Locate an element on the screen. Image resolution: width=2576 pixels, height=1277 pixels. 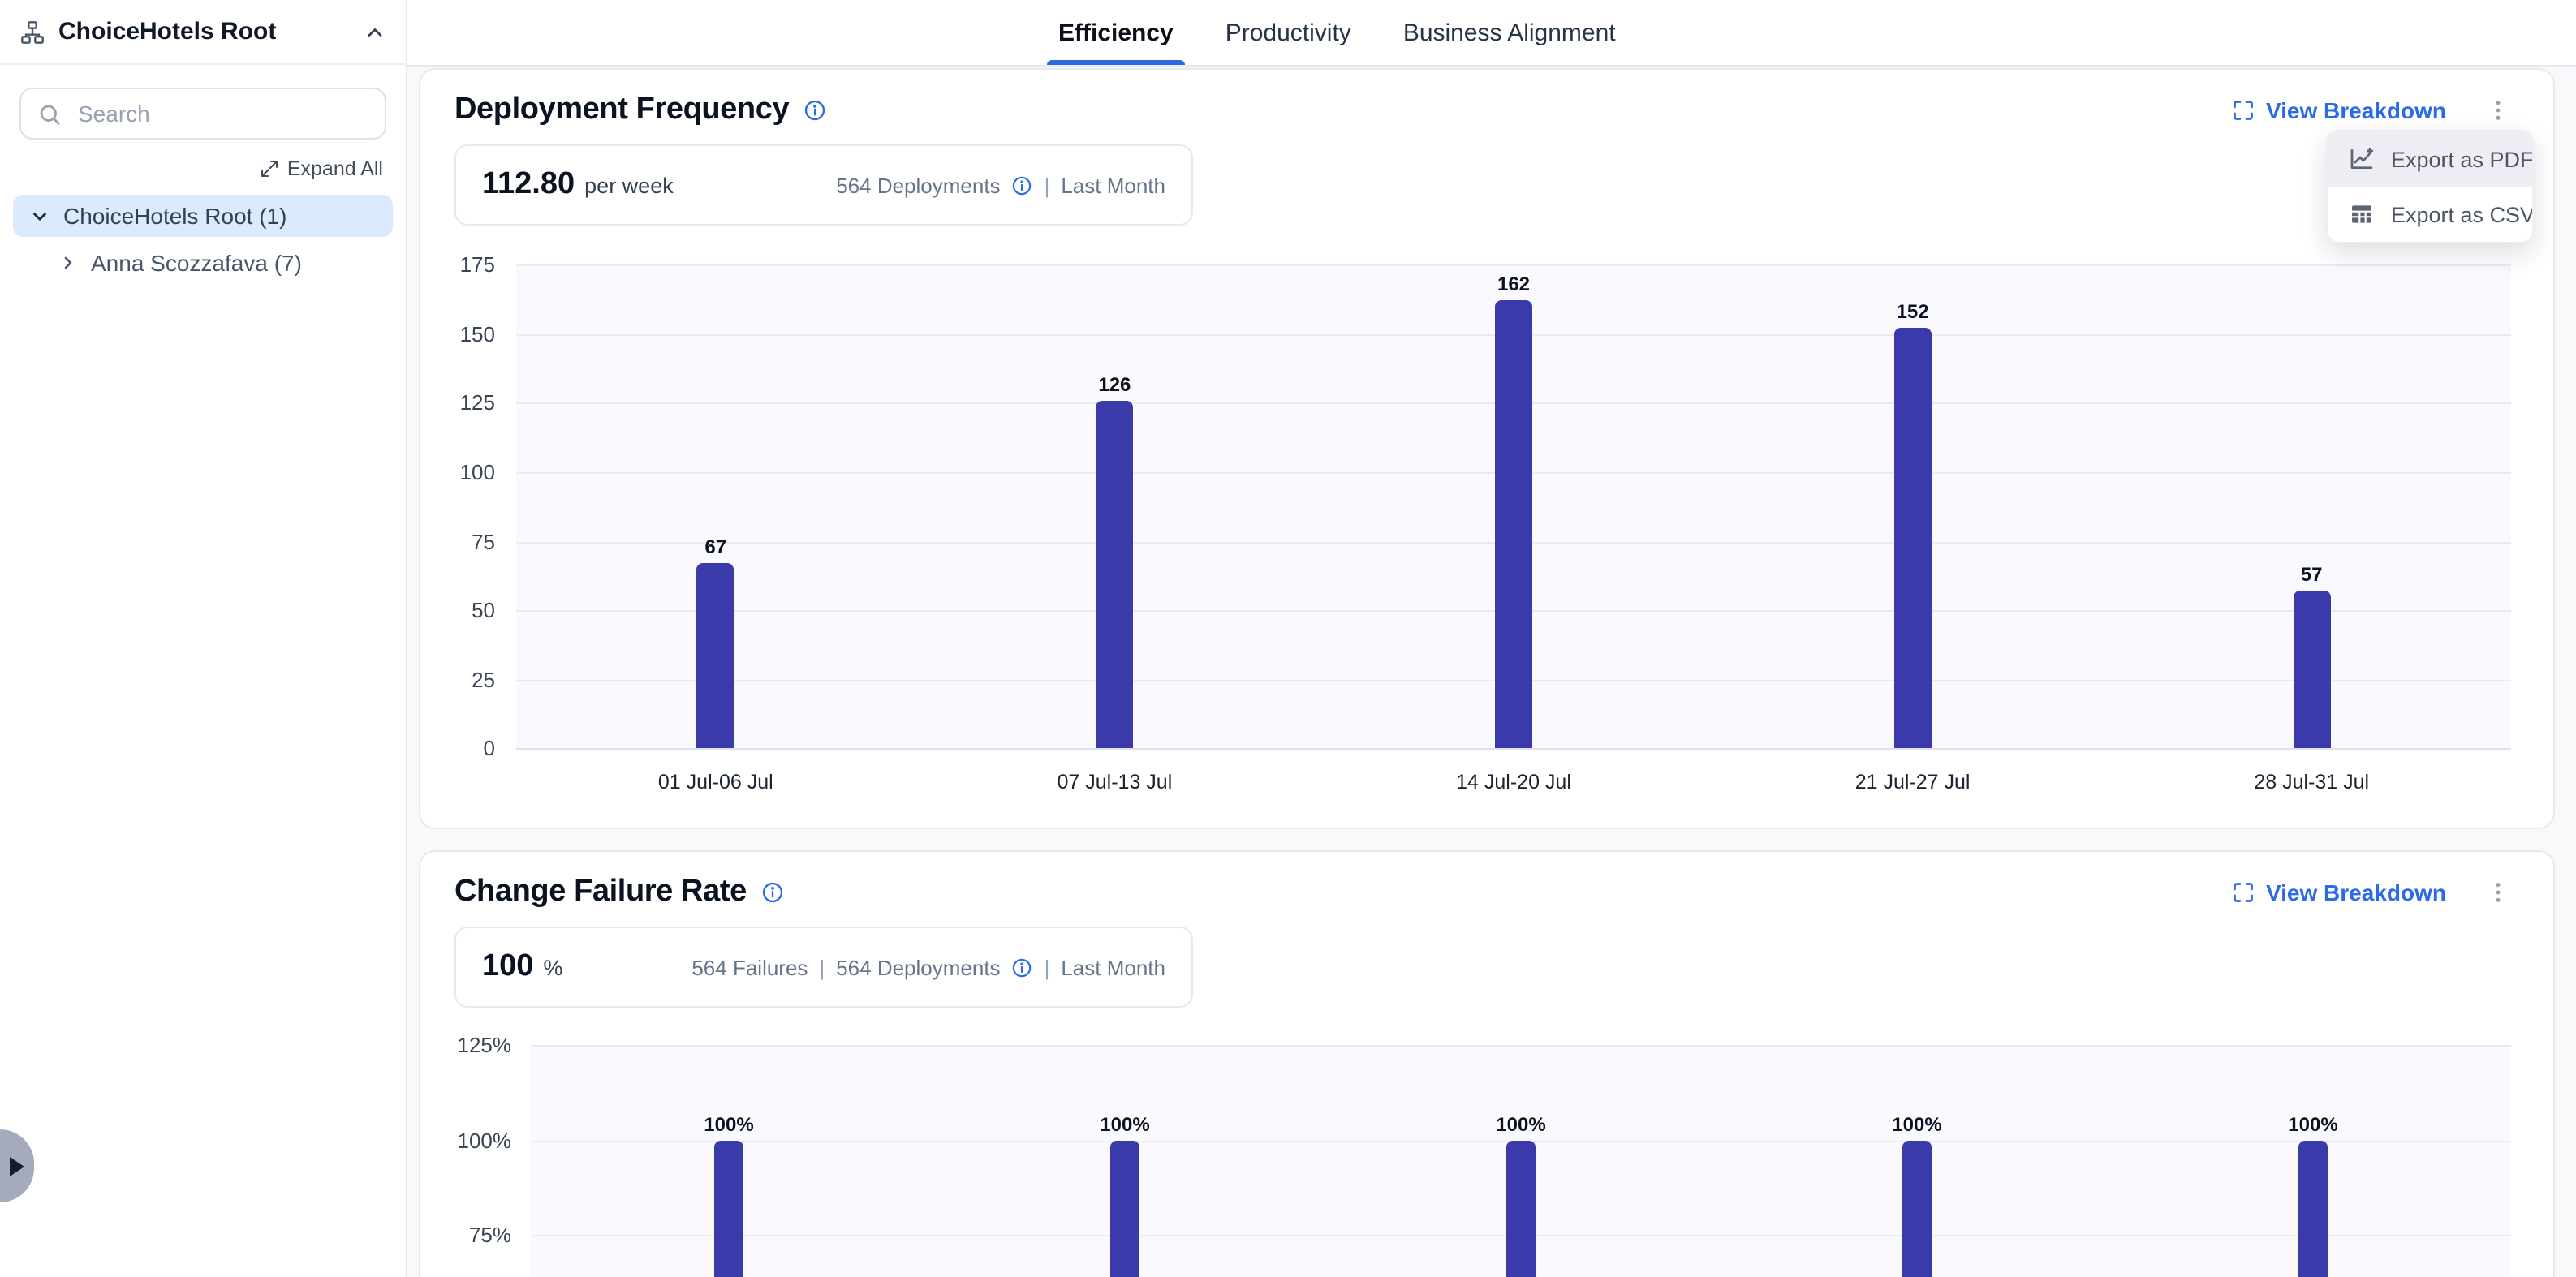
sidebar-header: ChoiceHotels Root is located at coordinates (203, 32).